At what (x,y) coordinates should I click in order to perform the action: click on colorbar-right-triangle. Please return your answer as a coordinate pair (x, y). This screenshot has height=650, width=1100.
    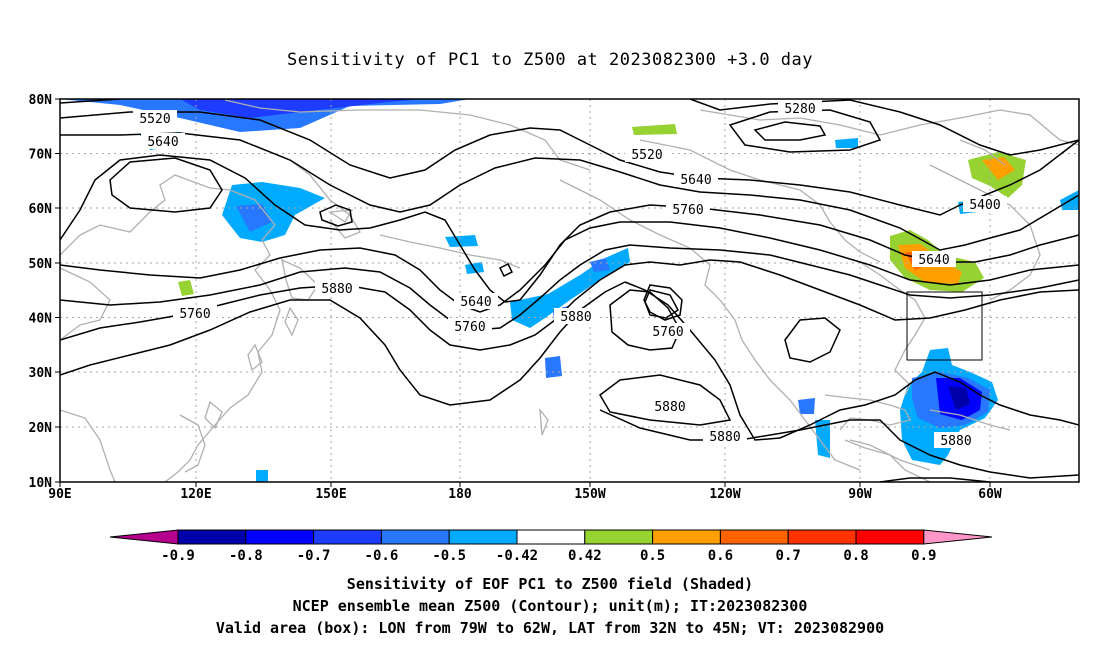
    Looking at the image, I should click on (958, 537).